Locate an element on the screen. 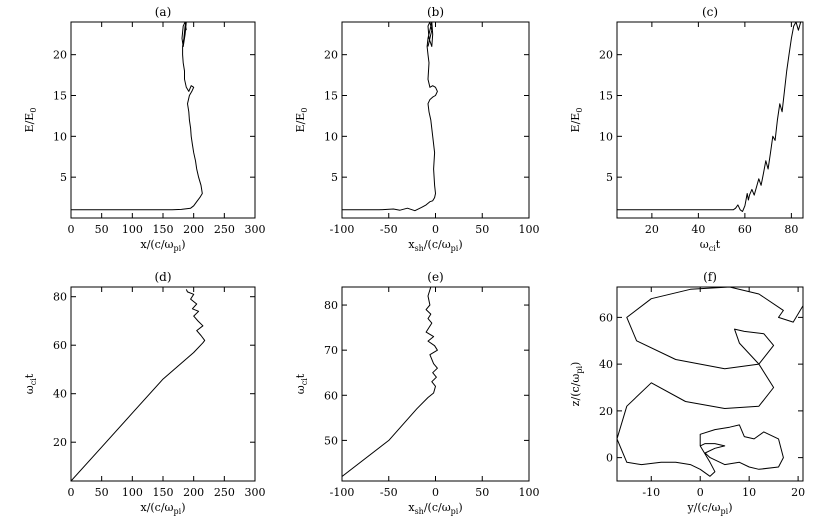 This screenshot has height=520, width=830. panel-title: (f) is located at coordinates (710, 277).